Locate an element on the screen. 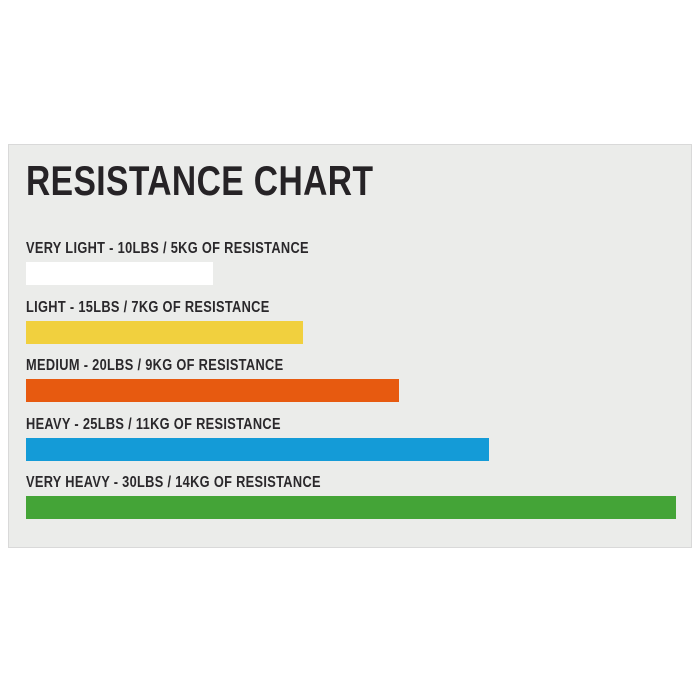 Image resolution: width=700 pixels, height=700 pixels. row-label: LIGHT - 15LBS / 7KG OF RESISTANCE is located at coordinates (148, 307).